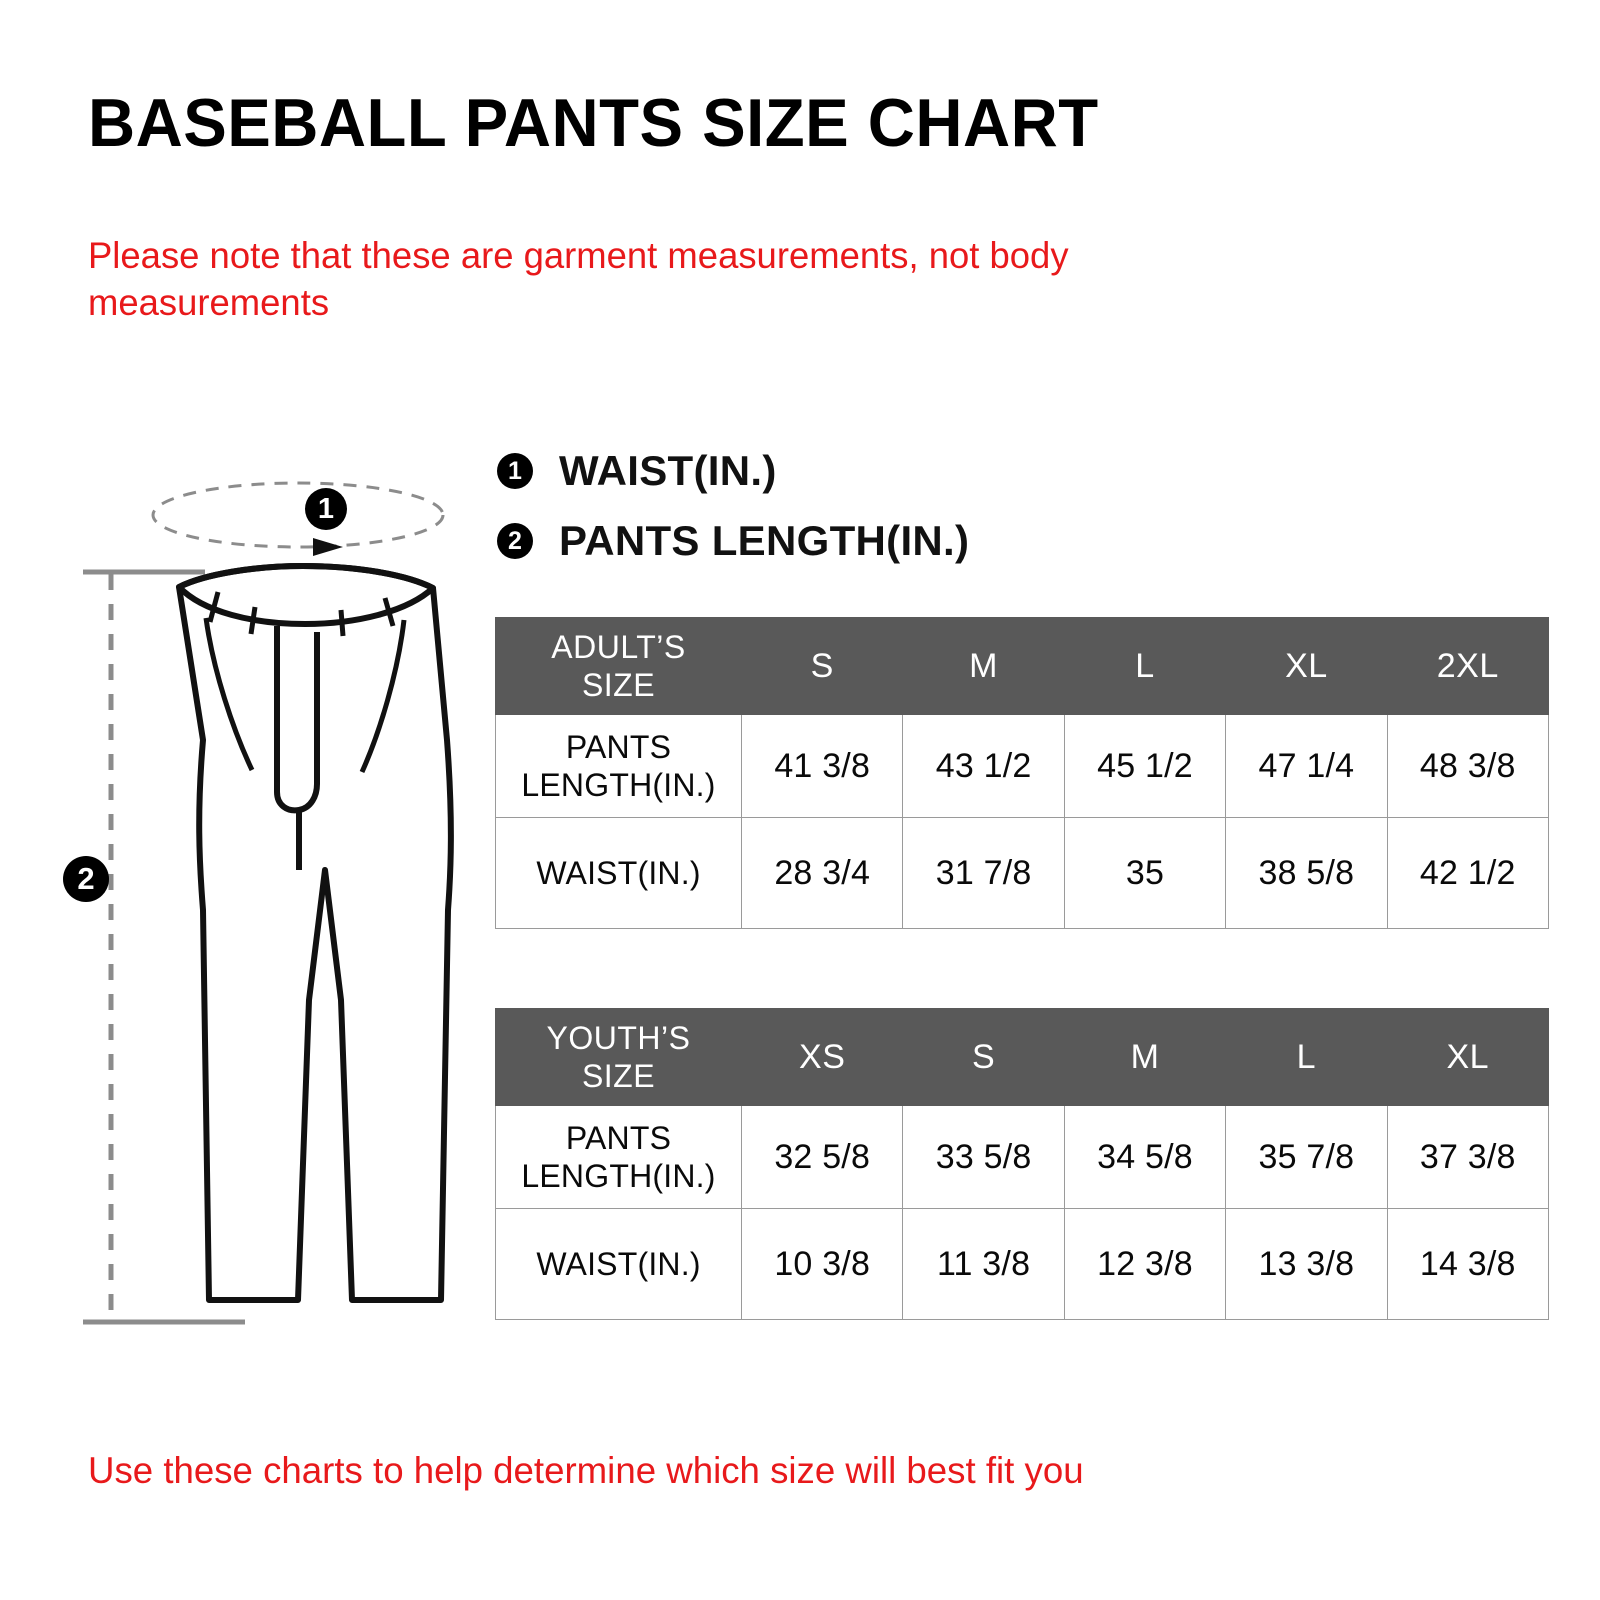  Describe the element at coordinates (297, 748) in the screenshot. I see `pants-fly` at that location.